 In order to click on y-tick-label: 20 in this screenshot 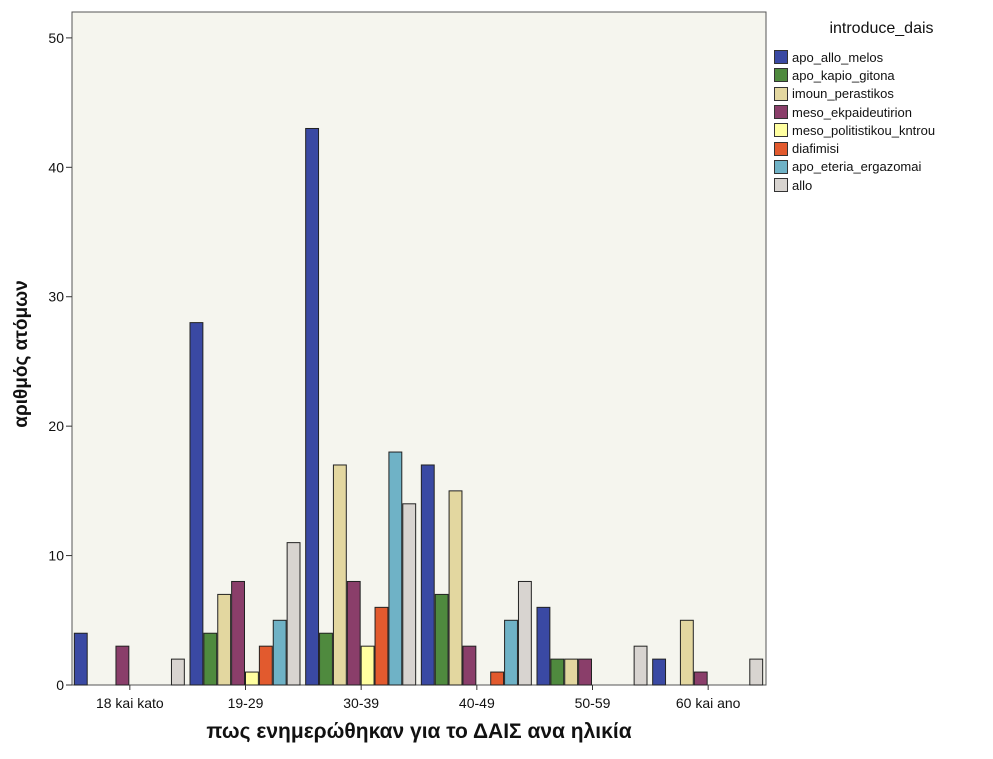, I will do `click(56, 426)`.